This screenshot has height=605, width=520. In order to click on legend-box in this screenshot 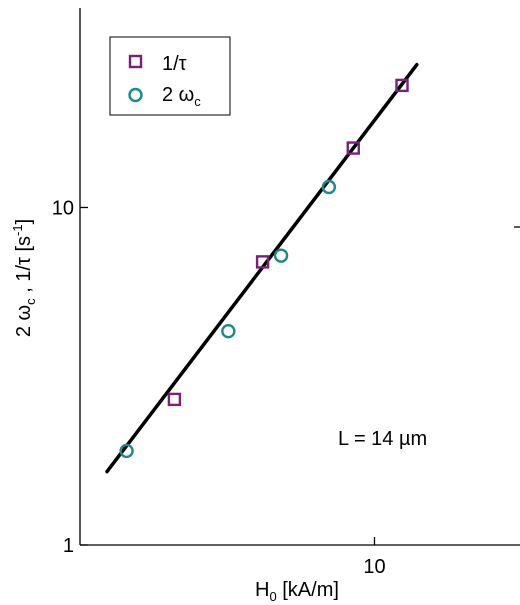, I will do `click(170, 76)`.